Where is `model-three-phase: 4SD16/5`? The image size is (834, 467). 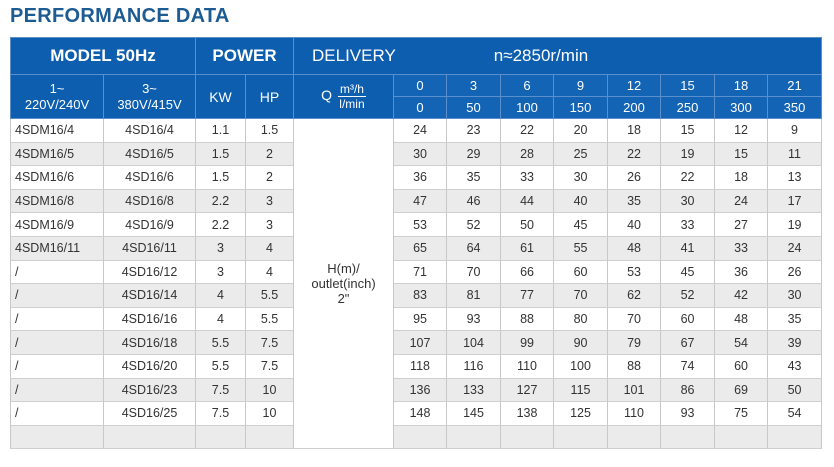
model-three-phase: 4SD16/5 is located at coordinates (149, 154).